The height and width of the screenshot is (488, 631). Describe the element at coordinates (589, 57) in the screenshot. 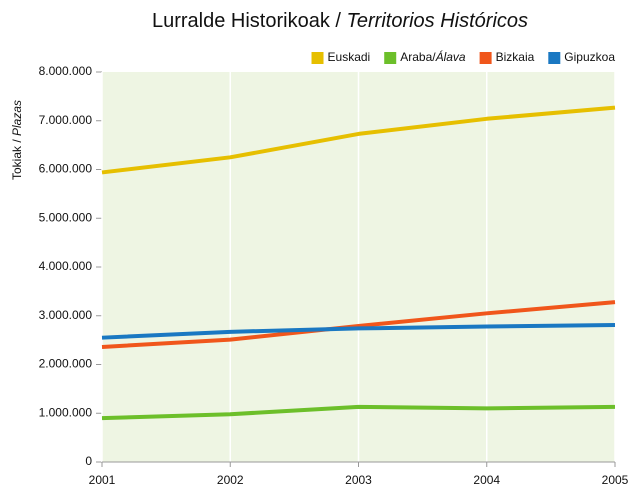

I see `legend-label: Gipuzkoa` at that location.